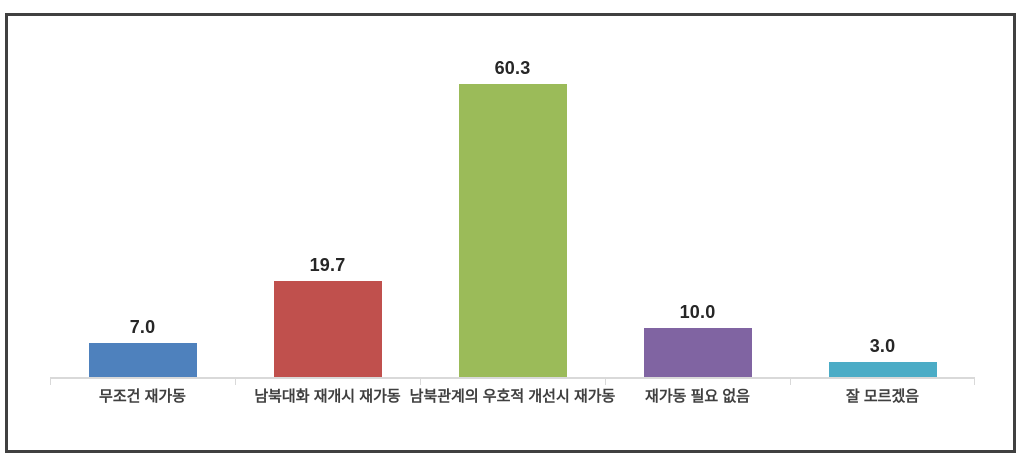  I want to click on bar-group: 3.0, so click(882, 356).